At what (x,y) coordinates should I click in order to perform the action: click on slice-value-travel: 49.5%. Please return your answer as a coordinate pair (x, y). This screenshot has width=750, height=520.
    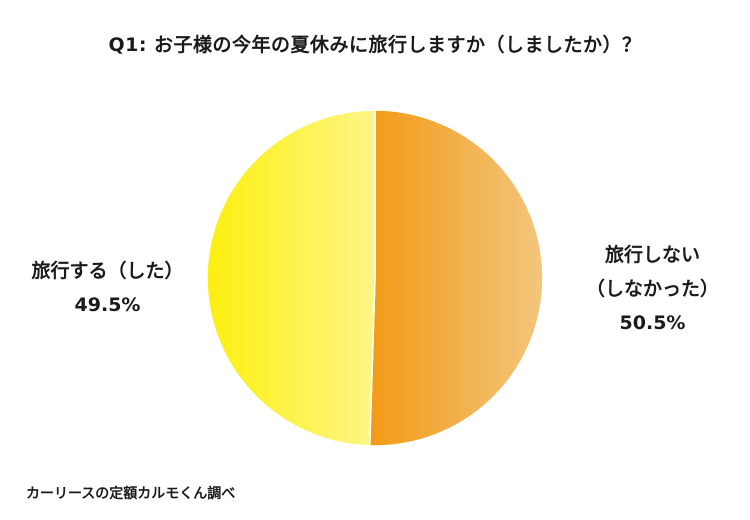
    Looking at the image, I should click on (107, 305).